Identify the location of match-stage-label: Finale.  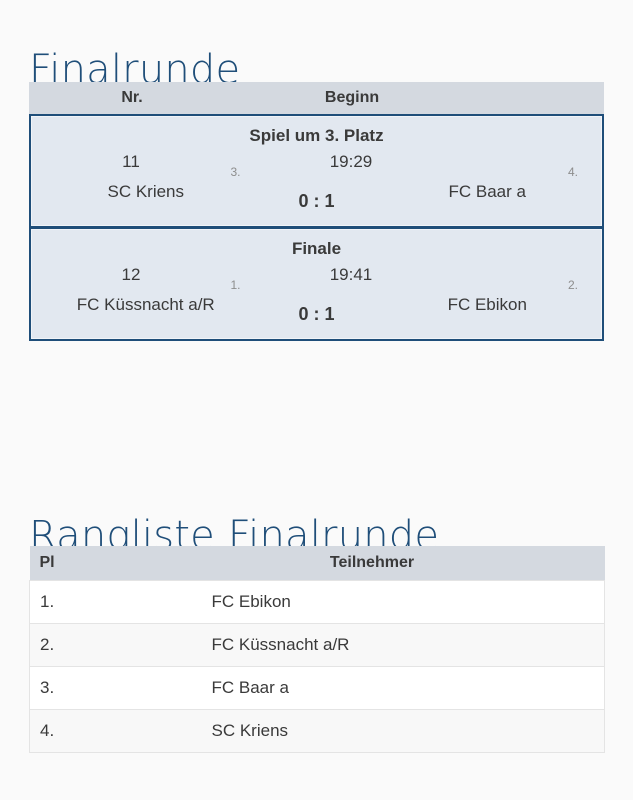
(316, 248).